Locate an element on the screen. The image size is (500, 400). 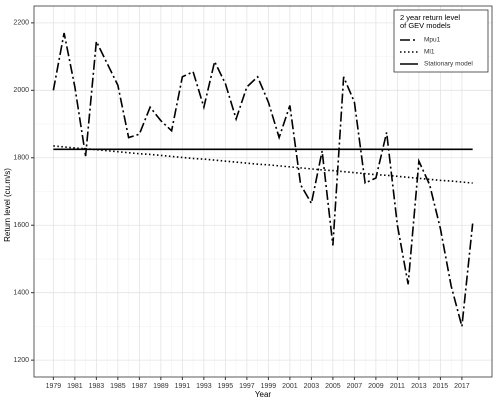
x-axis-title: Year is located at coordinates (263, 394).